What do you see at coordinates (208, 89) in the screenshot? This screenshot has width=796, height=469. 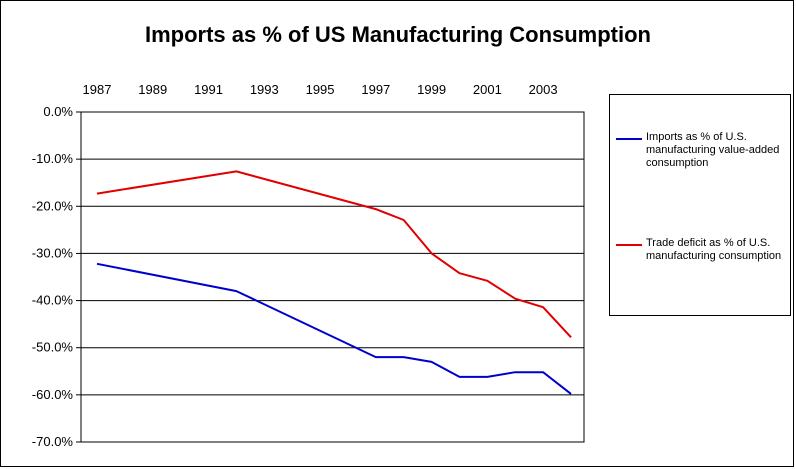 I see `x-tick-label: 1991` at bounding box center [208, 89].